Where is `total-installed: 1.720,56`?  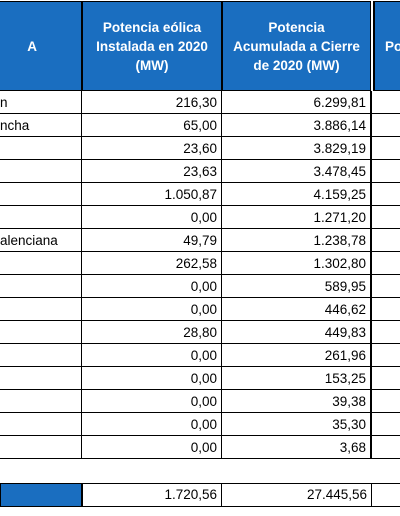
total-installed: 1.720,56 is located at coordinates (152, 495).